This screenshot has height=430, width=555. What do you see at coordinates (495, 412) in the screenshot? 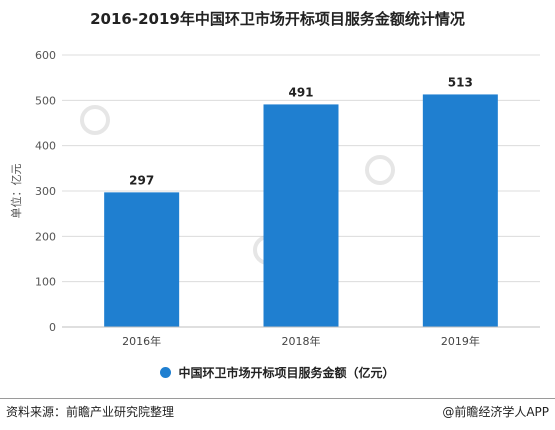
I see `credit-note: @前瞻经济学人APP` at bounding box center [495, 412].